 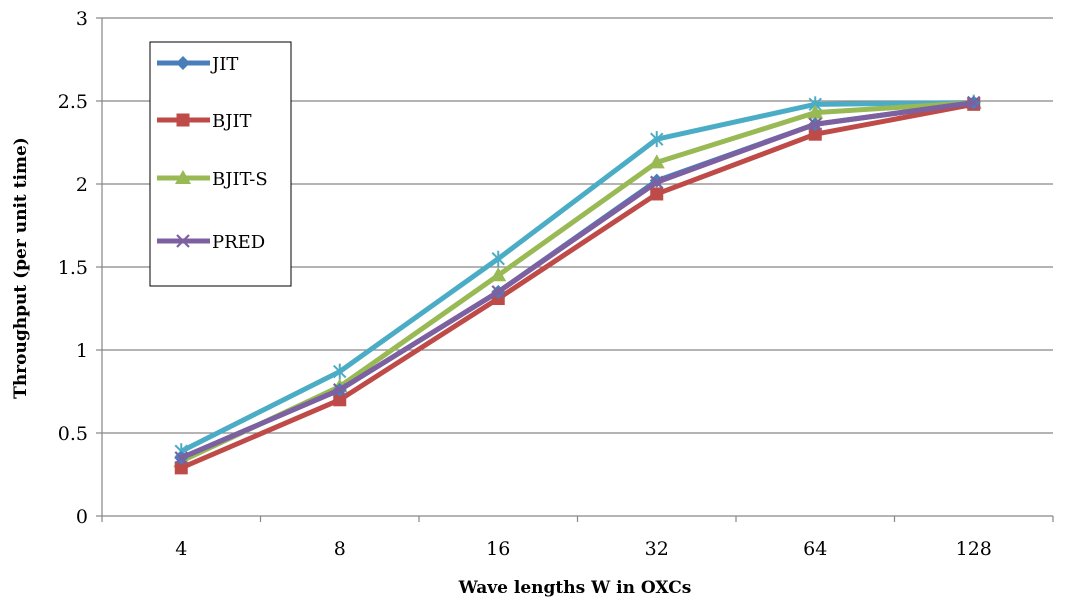 I want to click on legend-item-bjit: BJIT, so click(x=204, y=121).